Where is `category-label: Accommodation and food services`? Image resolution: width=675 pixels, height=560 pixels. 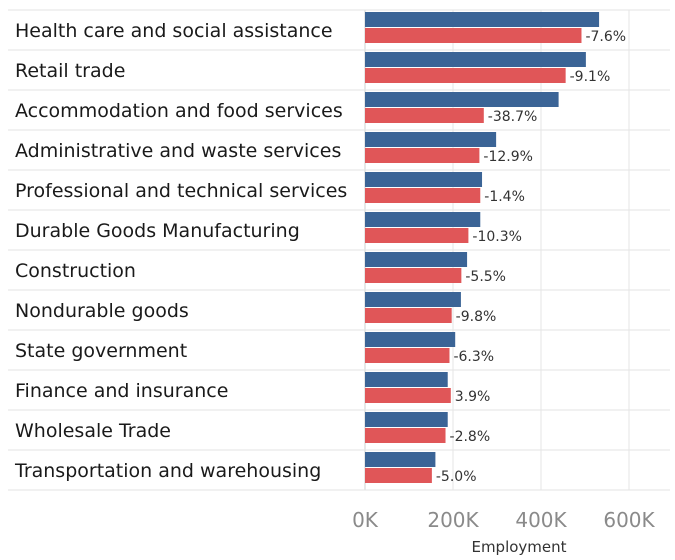
category-label: Accommodation and food services is located at coordinates (179, 111).